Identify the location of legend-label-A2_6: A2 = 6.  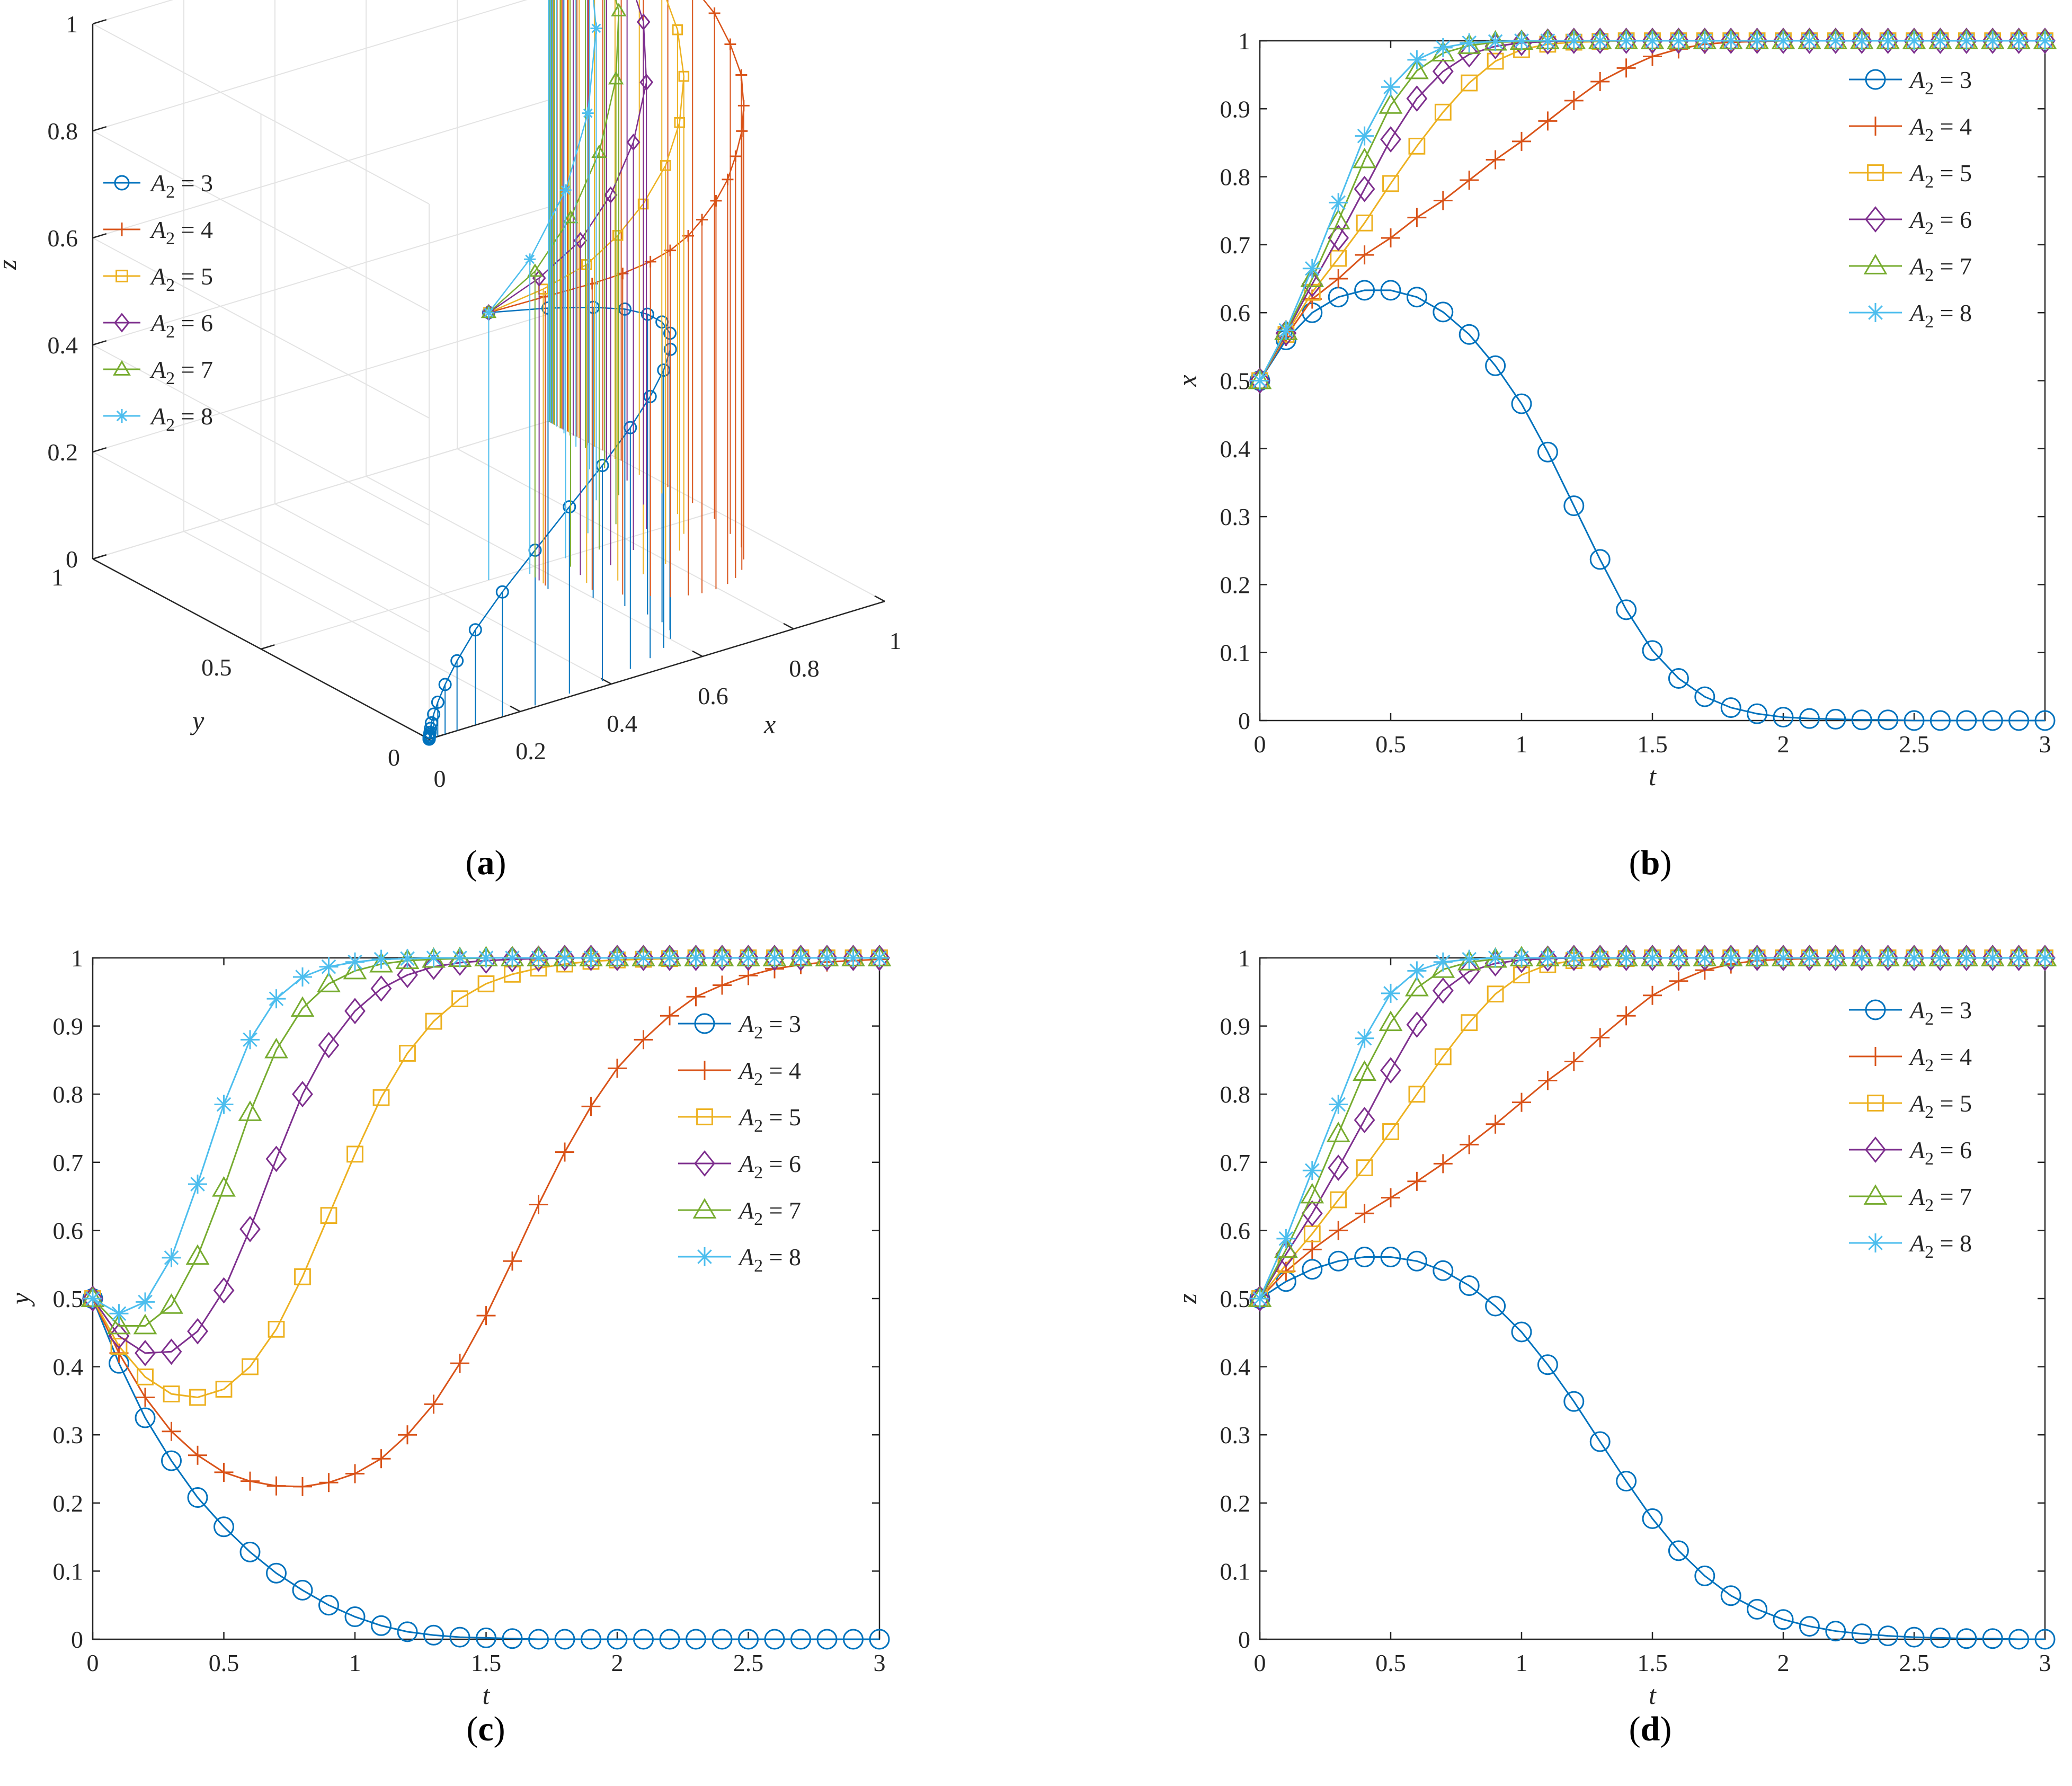
(1940, 1152).